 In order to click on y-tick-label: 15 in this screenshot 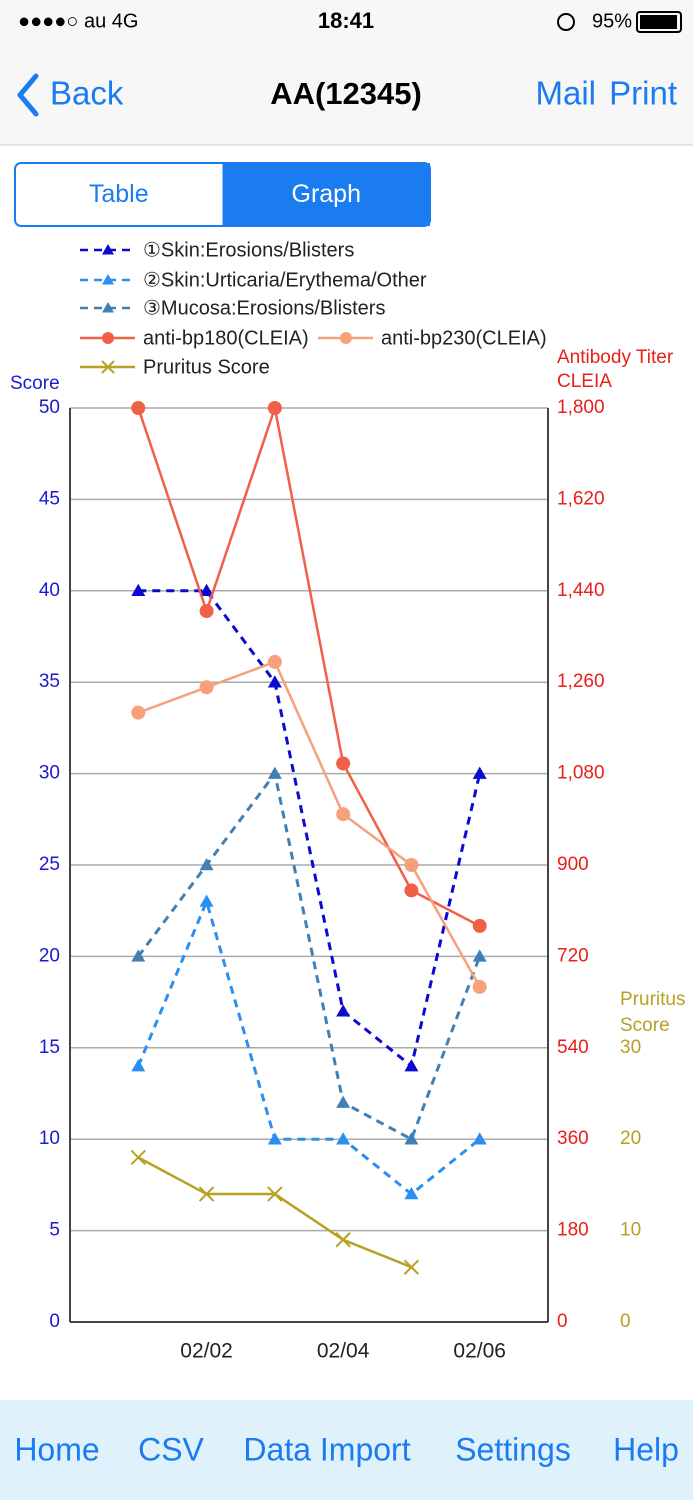, I will do `click(49, 1047)`.